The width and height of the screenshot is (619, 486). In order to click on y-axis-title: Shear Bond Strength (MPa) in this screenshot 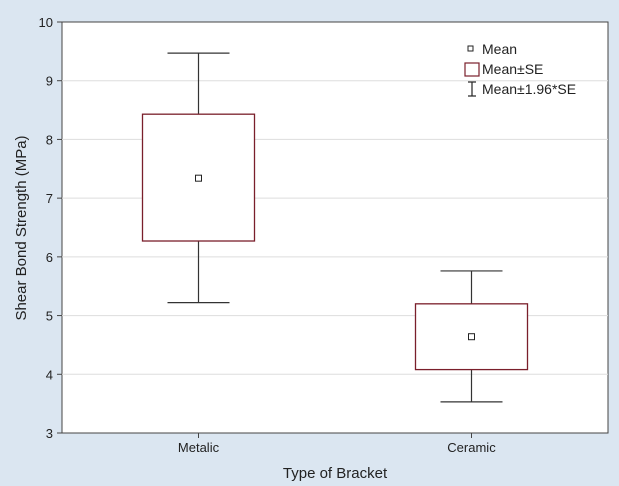, I will do `click(21, 227)`.